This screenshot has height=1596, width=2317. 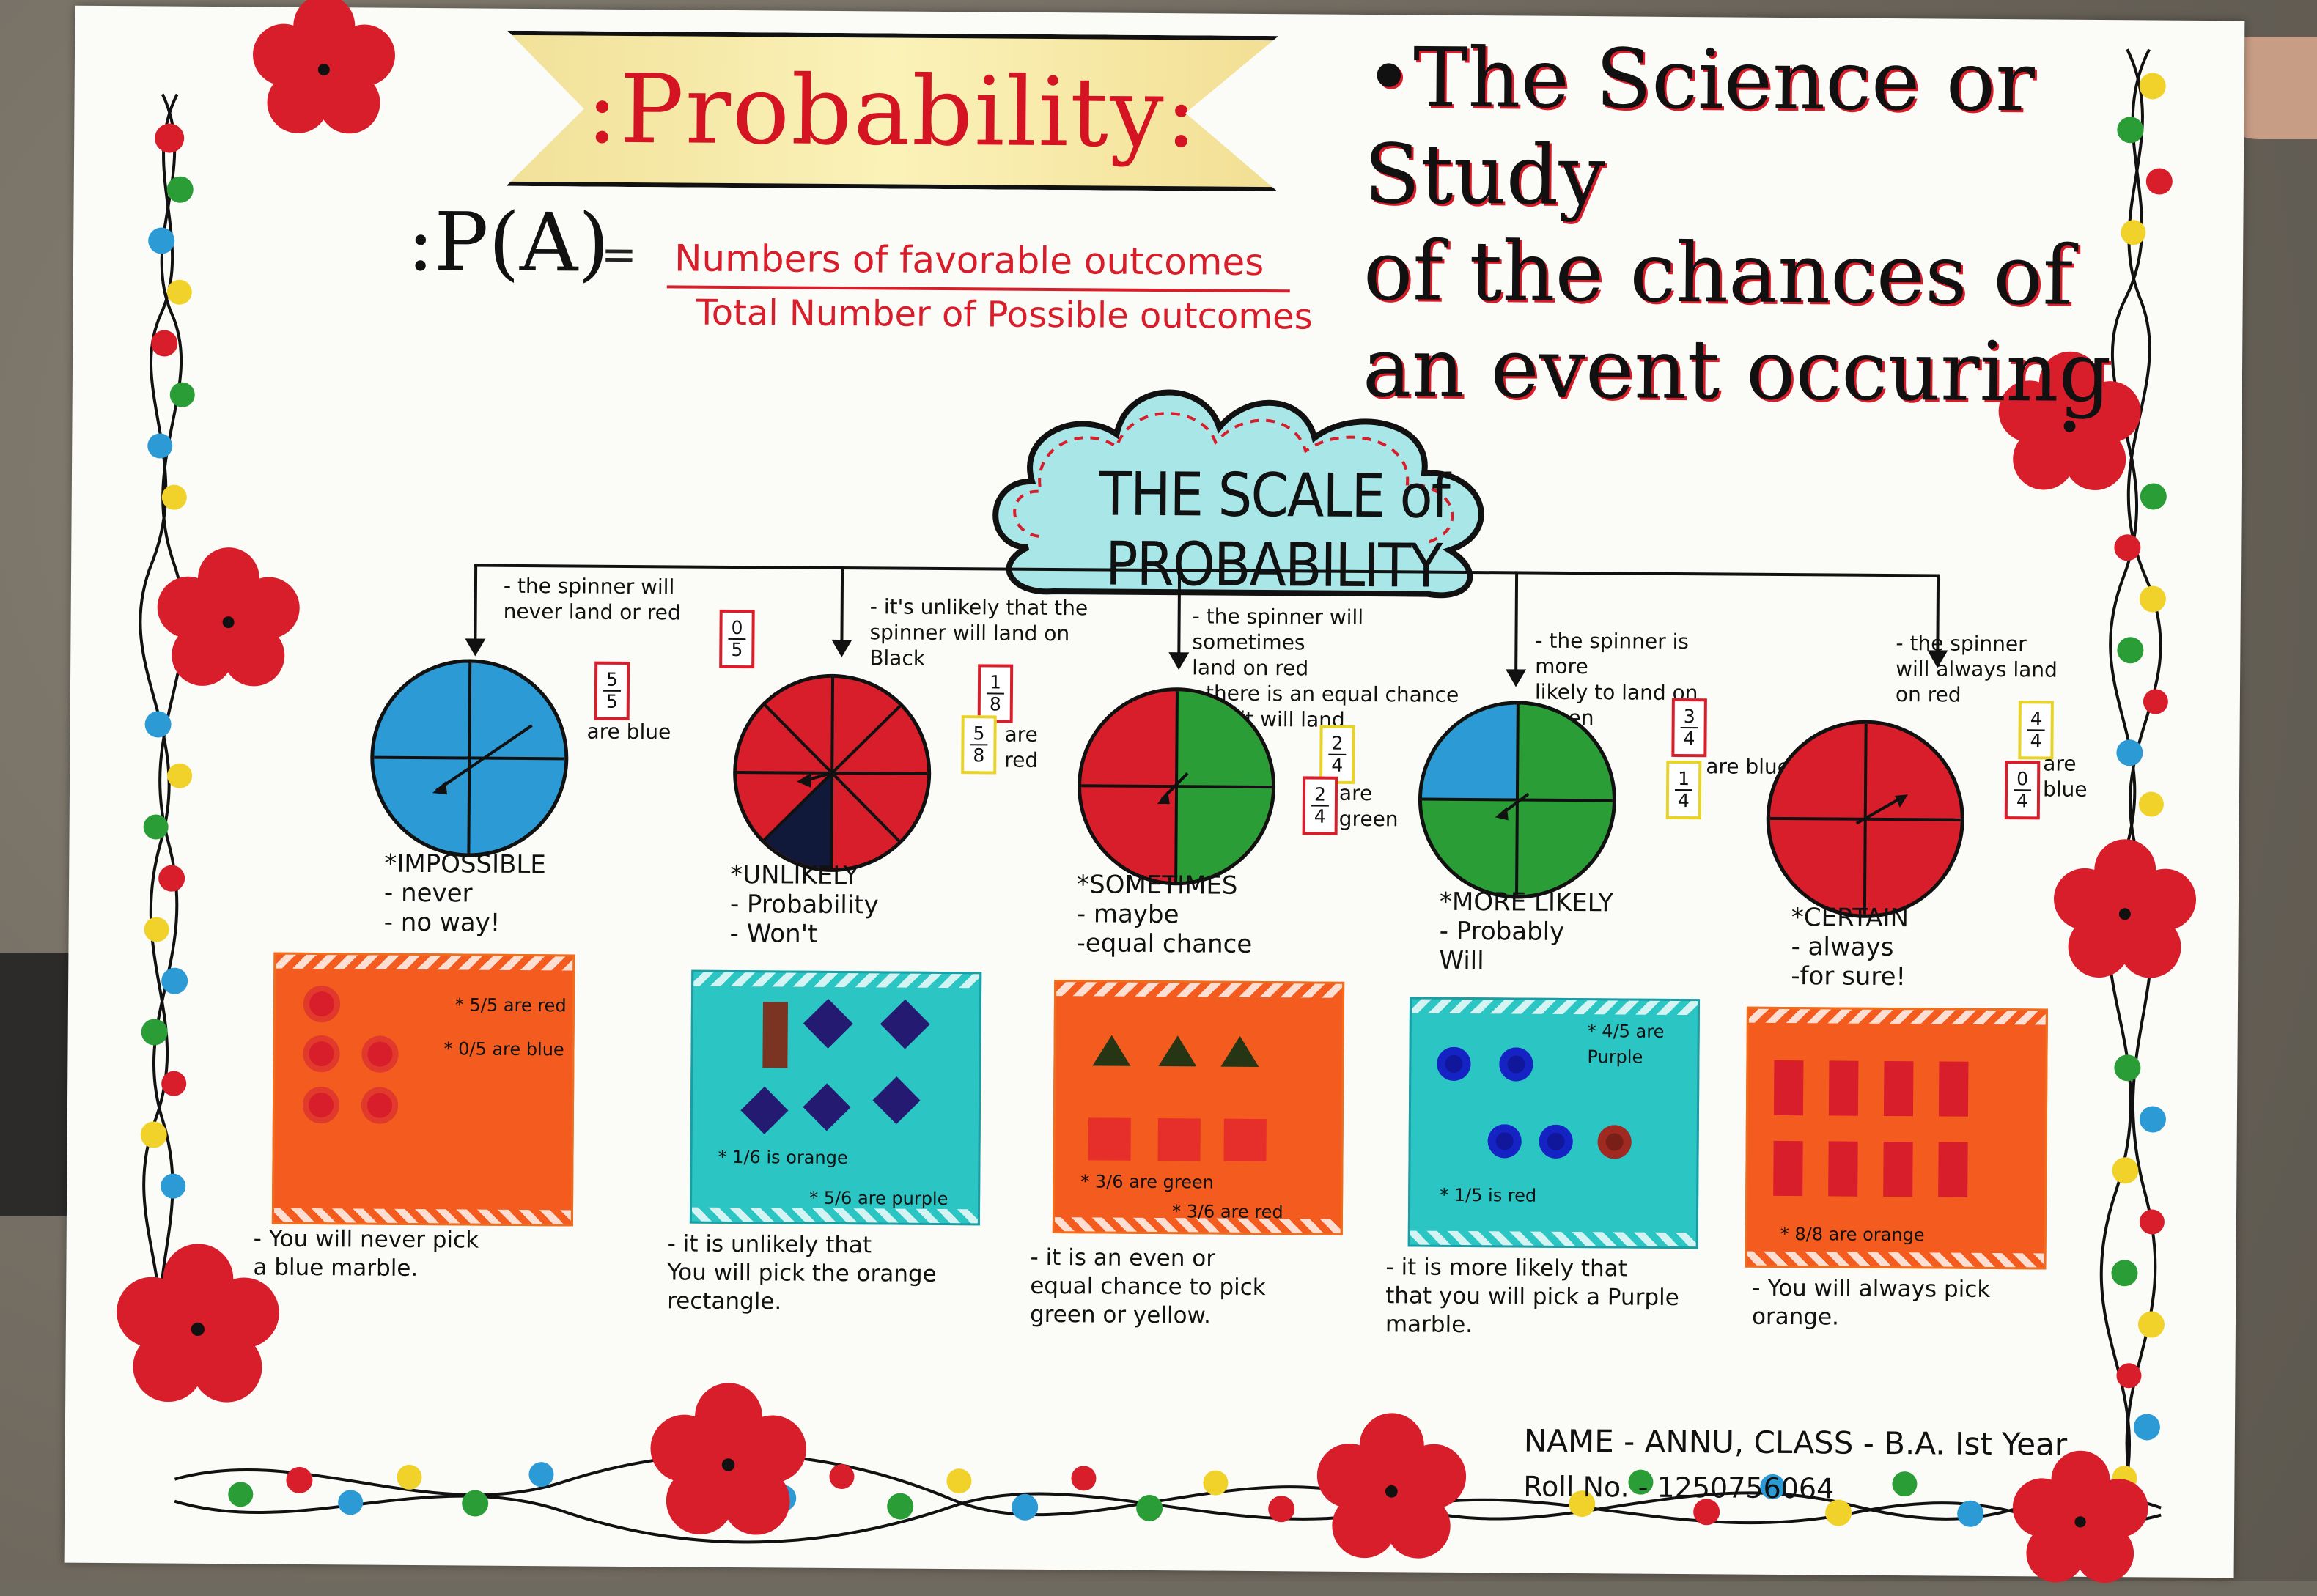 I want to click on formula-equals: =, so click(x=618, y=254).